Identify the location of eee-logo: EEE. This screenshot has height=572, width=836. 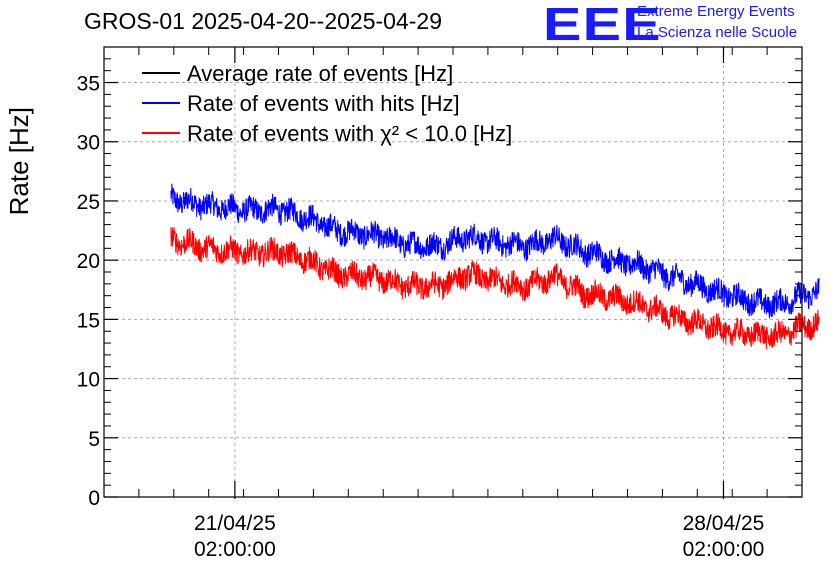
(602, 25).